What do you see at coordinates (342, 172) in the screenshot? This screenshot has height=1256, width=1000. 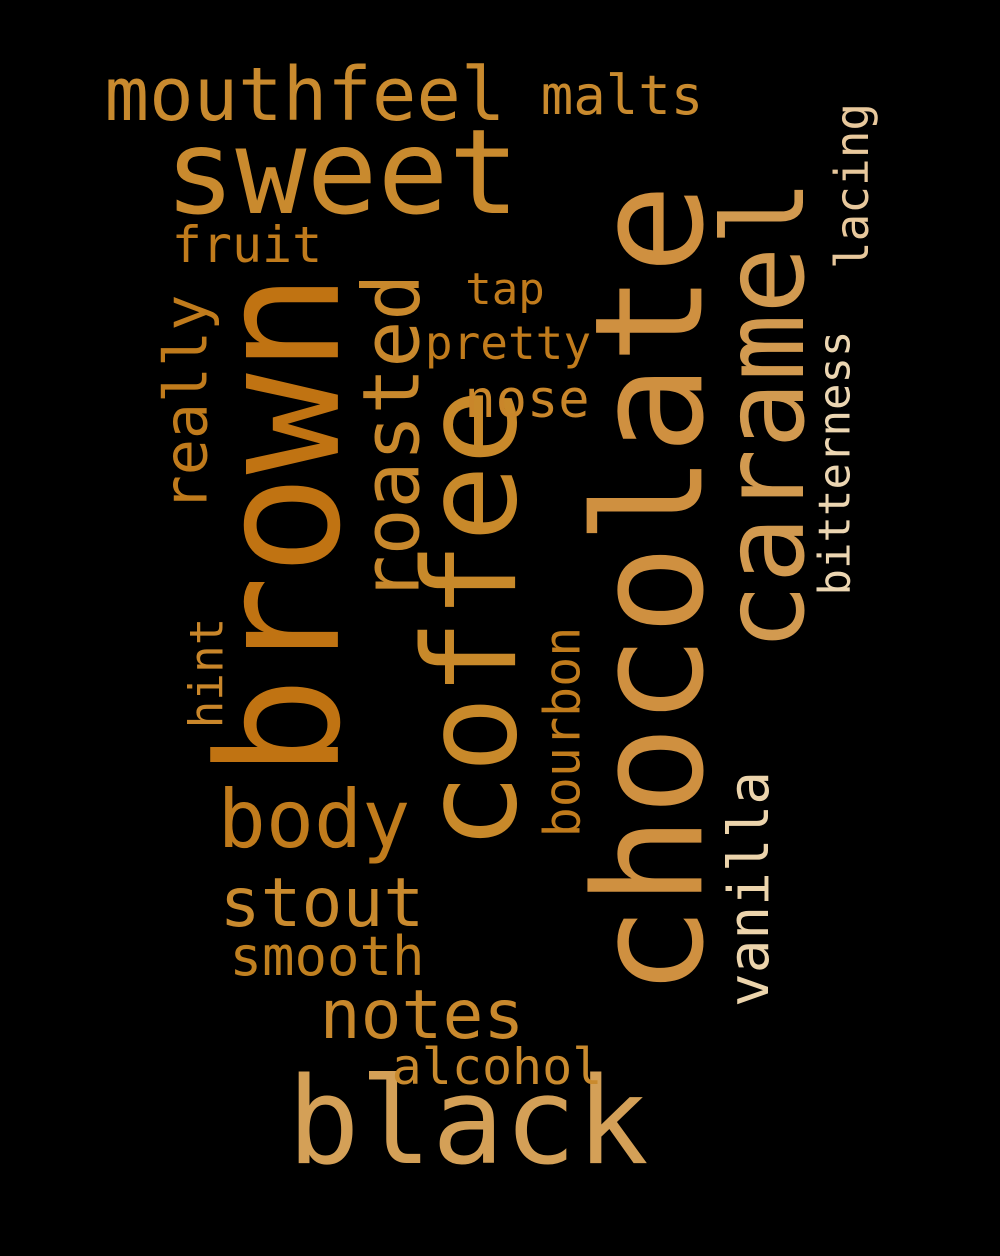 I see `word-sweet: sweet` at bounding box center [342, 172].